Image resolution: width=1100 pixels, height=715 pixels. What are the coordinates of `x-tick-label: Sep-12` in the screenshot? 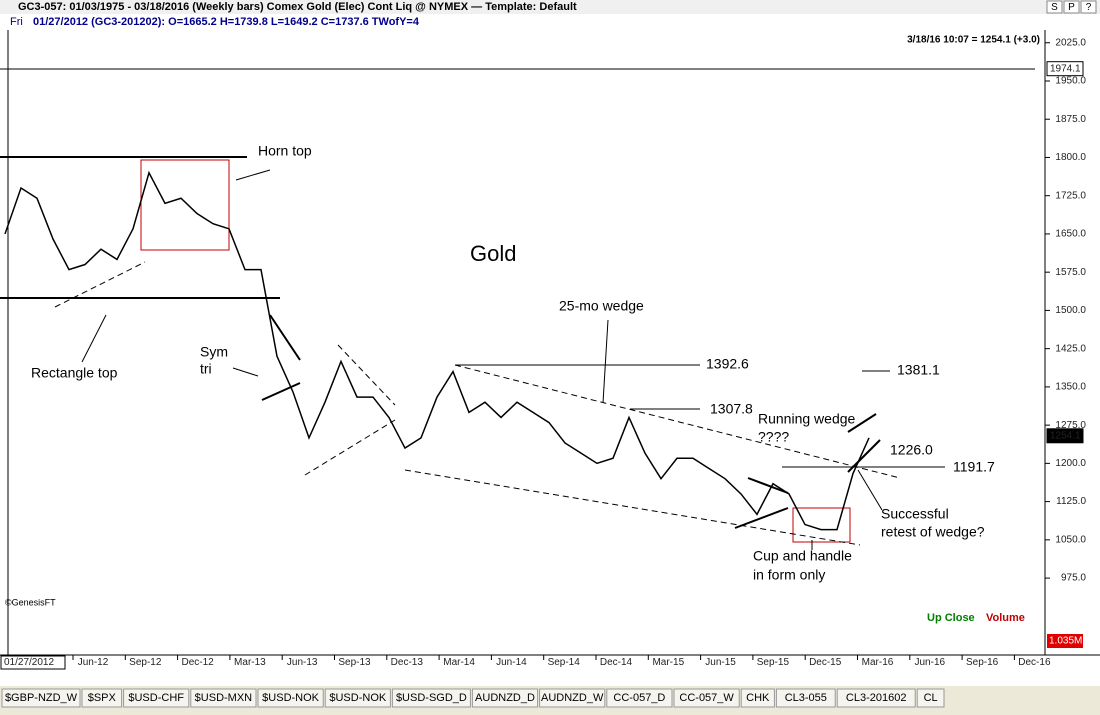 It's located at (145, 662).